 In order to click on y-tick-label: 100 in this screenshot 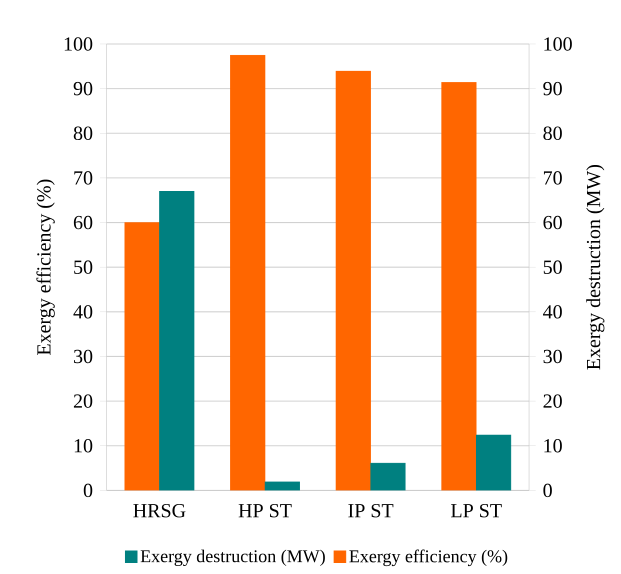, I will do `click(78, 44)`.